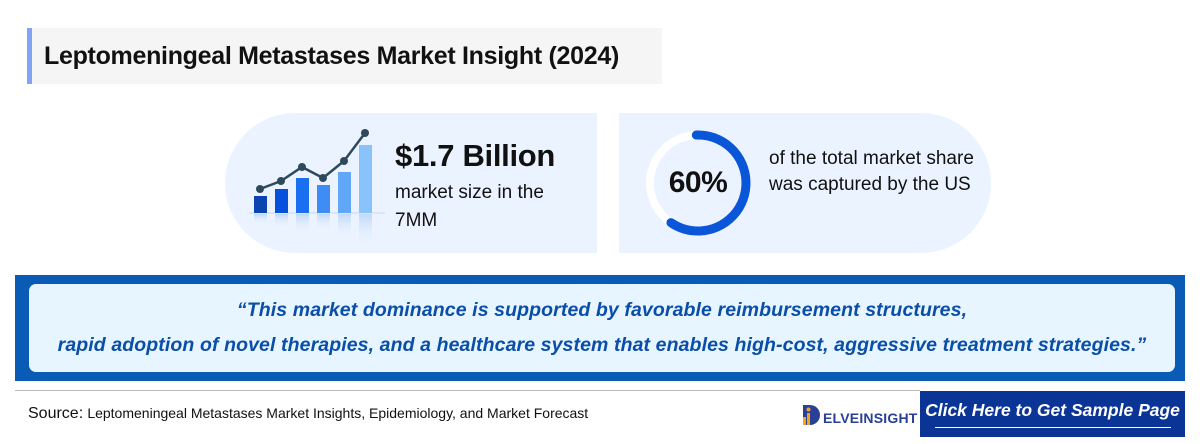 The width and height of the screenshot is (1200, 444). What do you see at coordinates (56, 413) in the screenshot?
I see `source-label: Source:` at bounding box center [56, 413].